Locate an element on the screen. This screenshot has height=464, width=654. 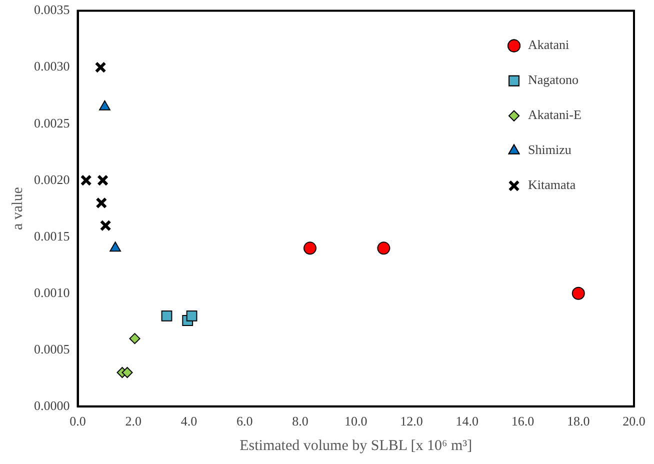
x-tick-label: 8.0 is located at coordinates (300, 421).